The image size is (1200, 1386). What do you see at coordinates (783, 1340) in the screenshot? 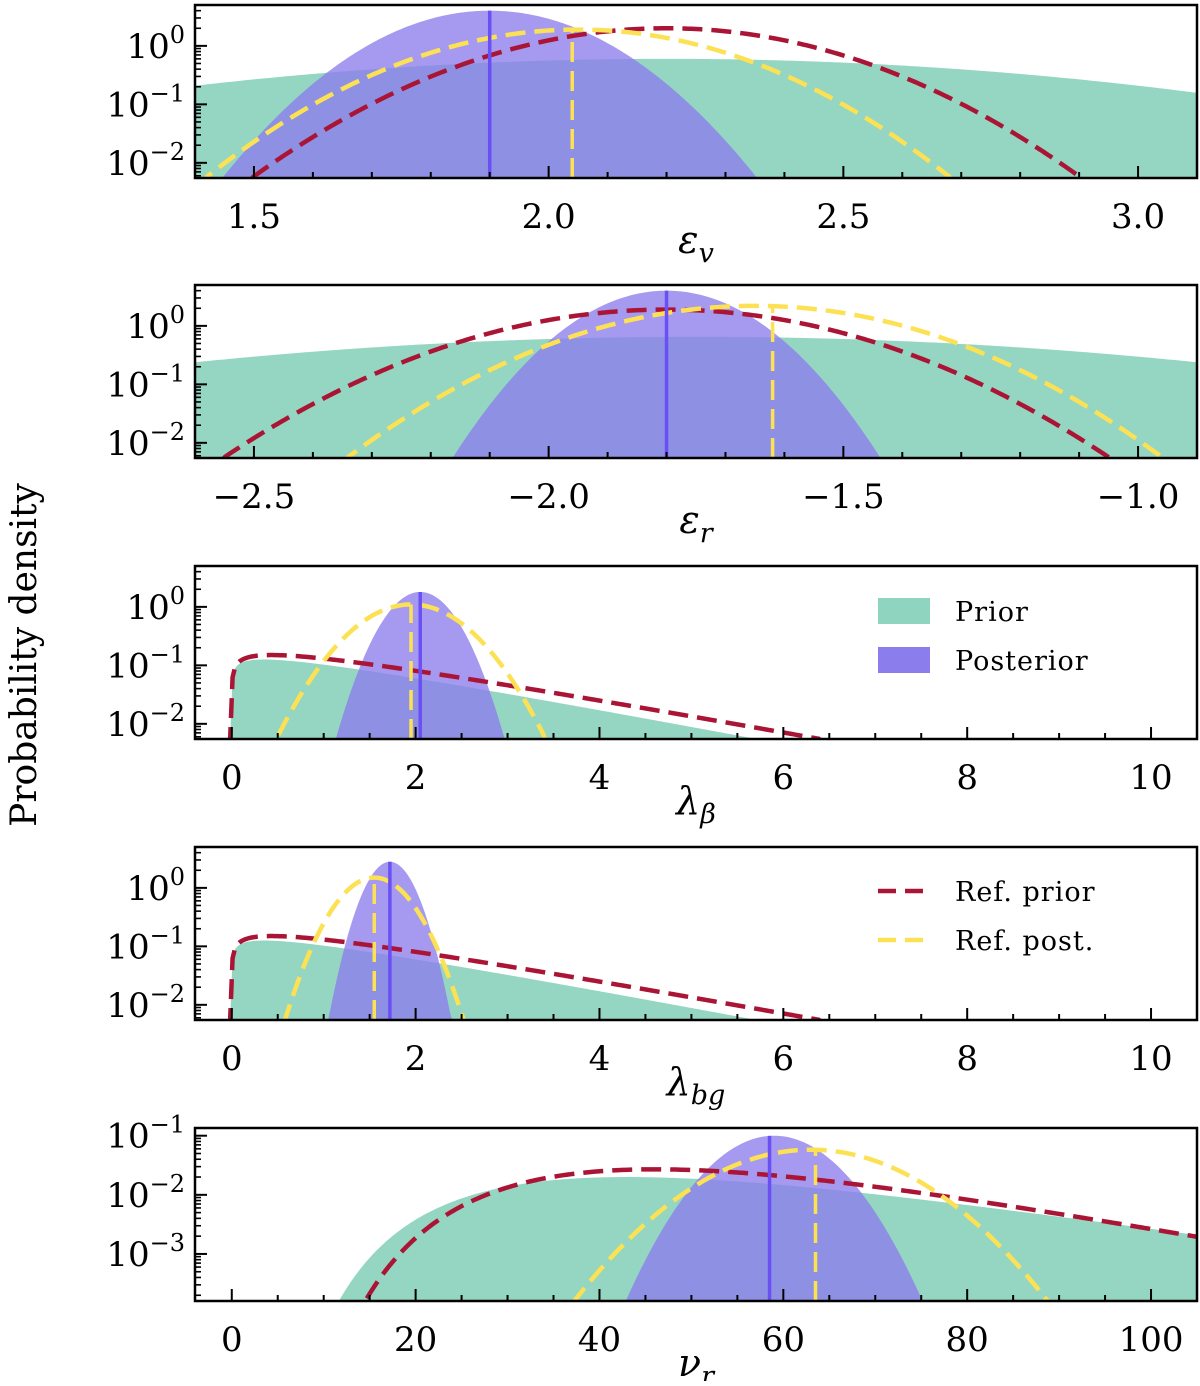
I see `x-tick-label: 60` at bounding box center [783, 1340].